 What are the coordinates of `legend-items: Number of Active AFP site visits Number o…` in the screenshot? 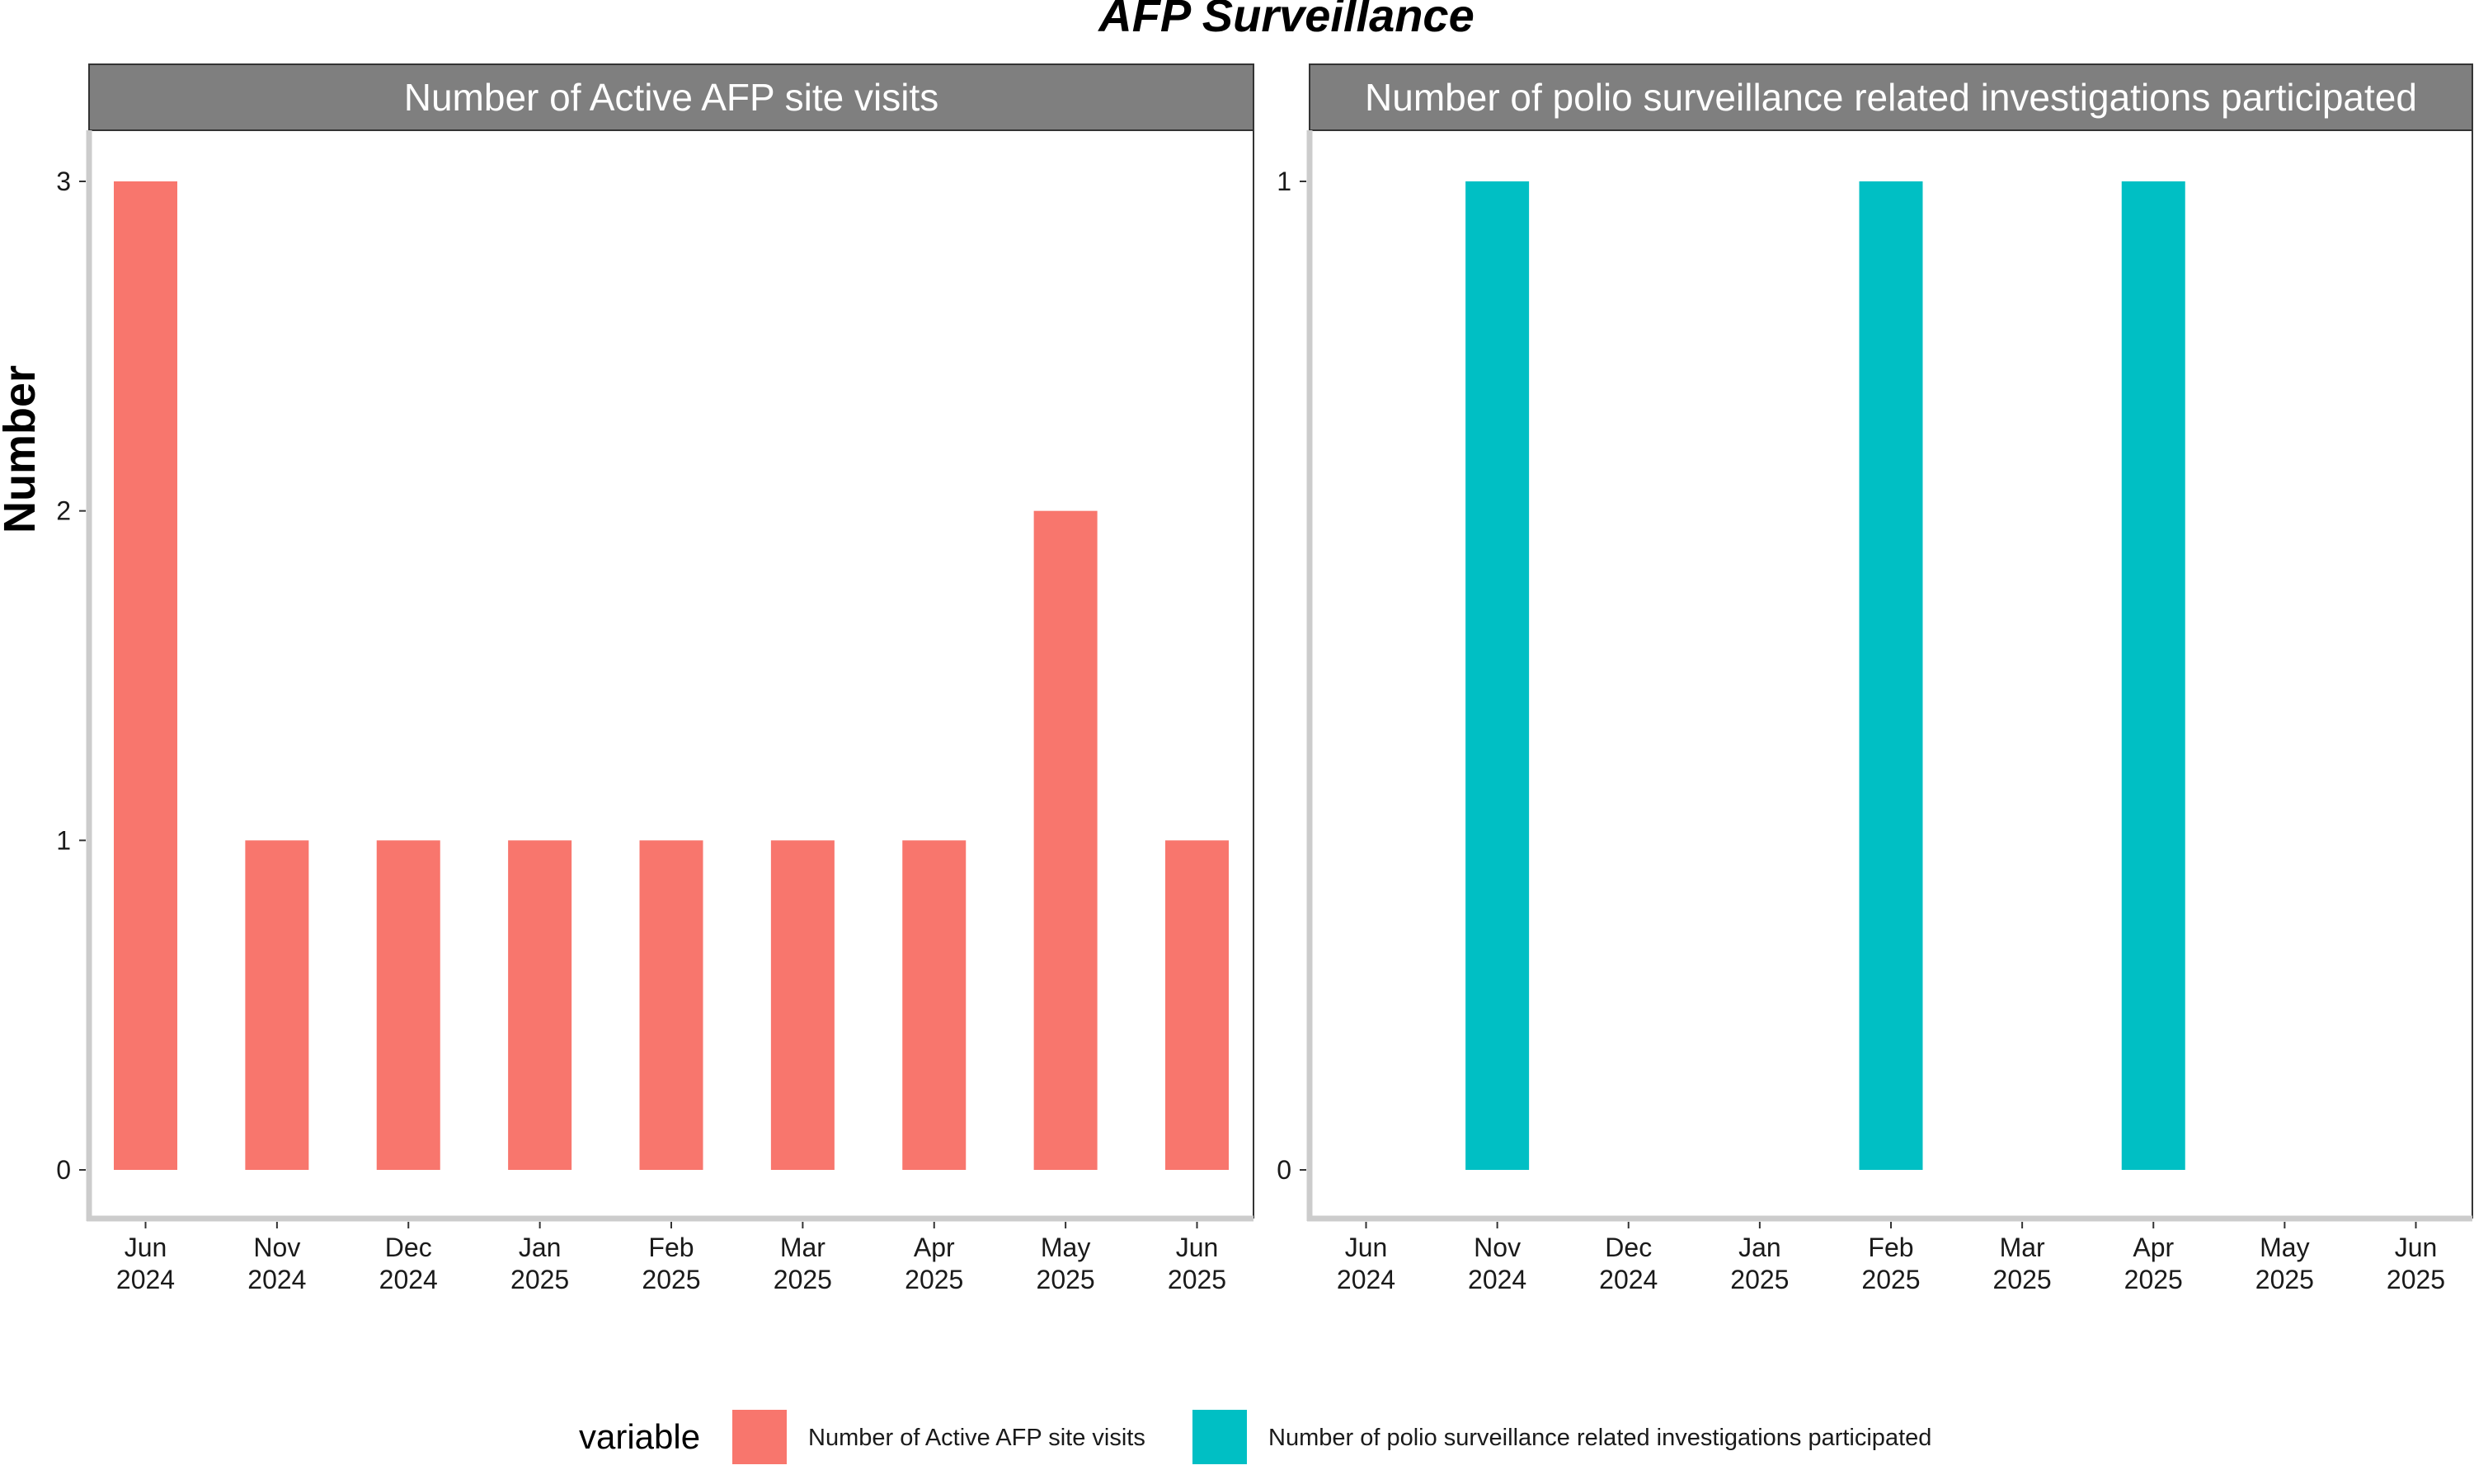 It's located at (1331, 1437).